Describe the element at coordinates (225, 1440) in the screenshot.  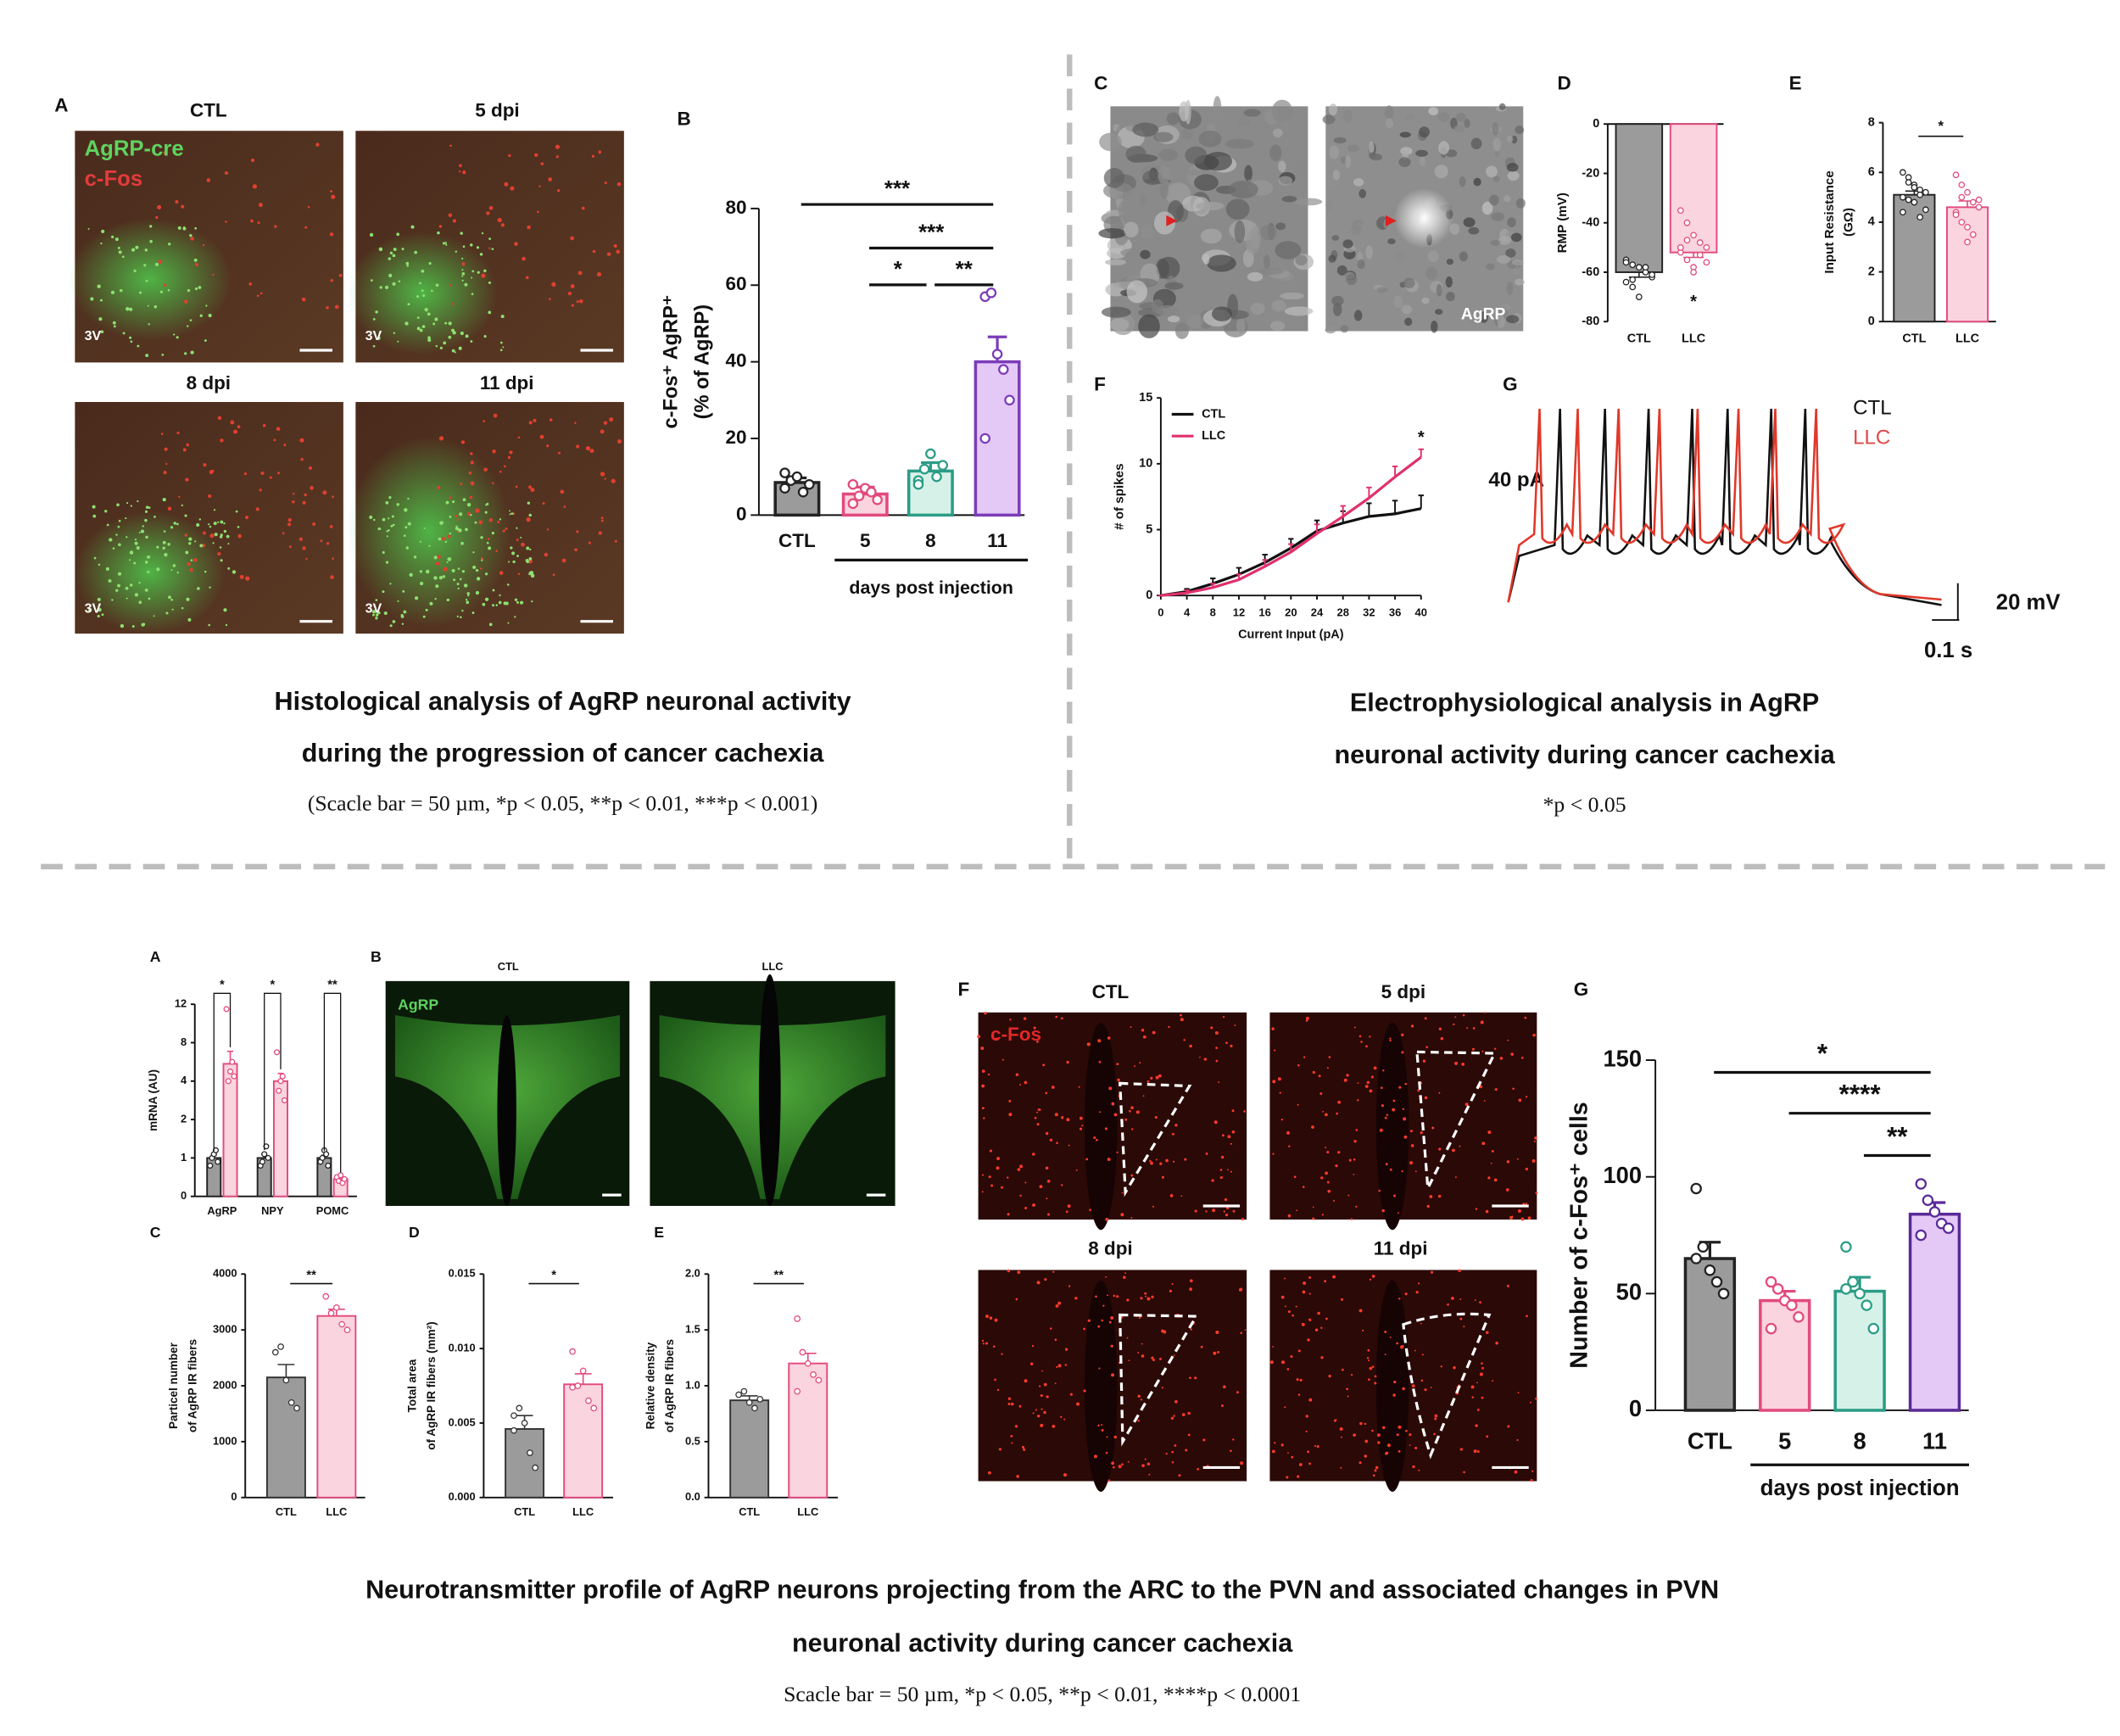
I see `y-tick-label: 1000` at that location.